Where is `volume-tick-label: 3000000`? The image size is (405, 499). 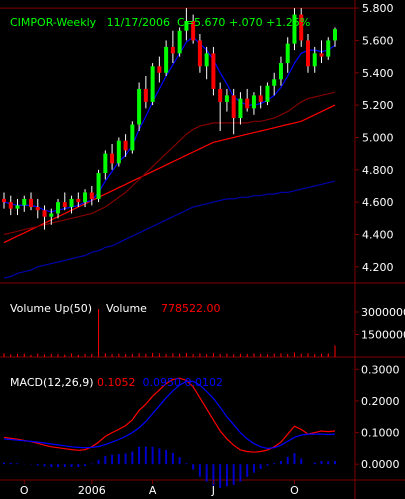 volume-tick-label: 3000000 is located at coordinates (383, 312).